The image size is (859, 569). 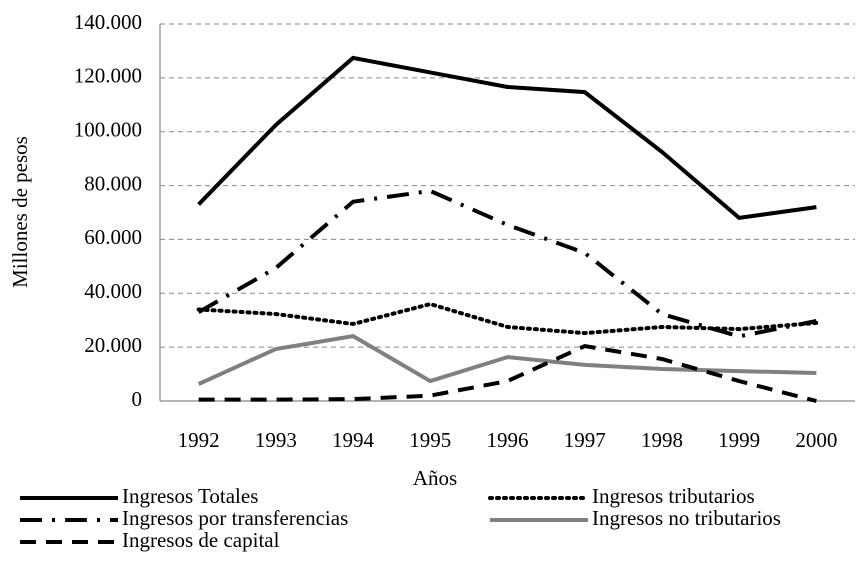 What do you see at coordinates (113, 345) in the screenshot?
I see `y-tick-label: 20.000` at bounding box center [113, 345].